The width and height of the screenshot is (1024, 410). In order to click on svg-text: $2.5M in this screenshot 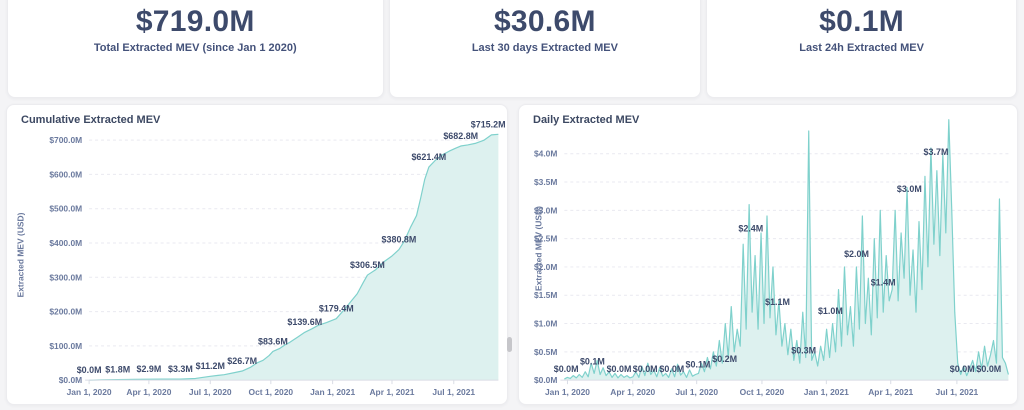, I will do `click(545, 239)`.